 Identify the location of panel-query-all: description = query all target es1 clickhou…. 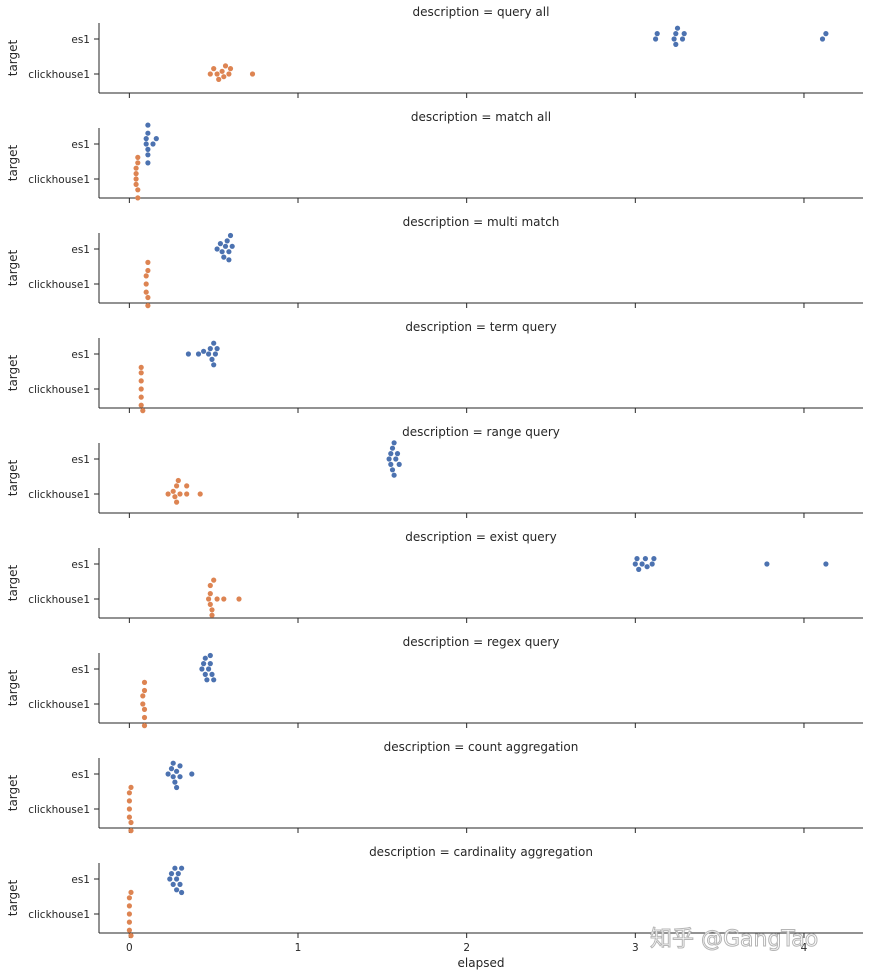
(434, 51).